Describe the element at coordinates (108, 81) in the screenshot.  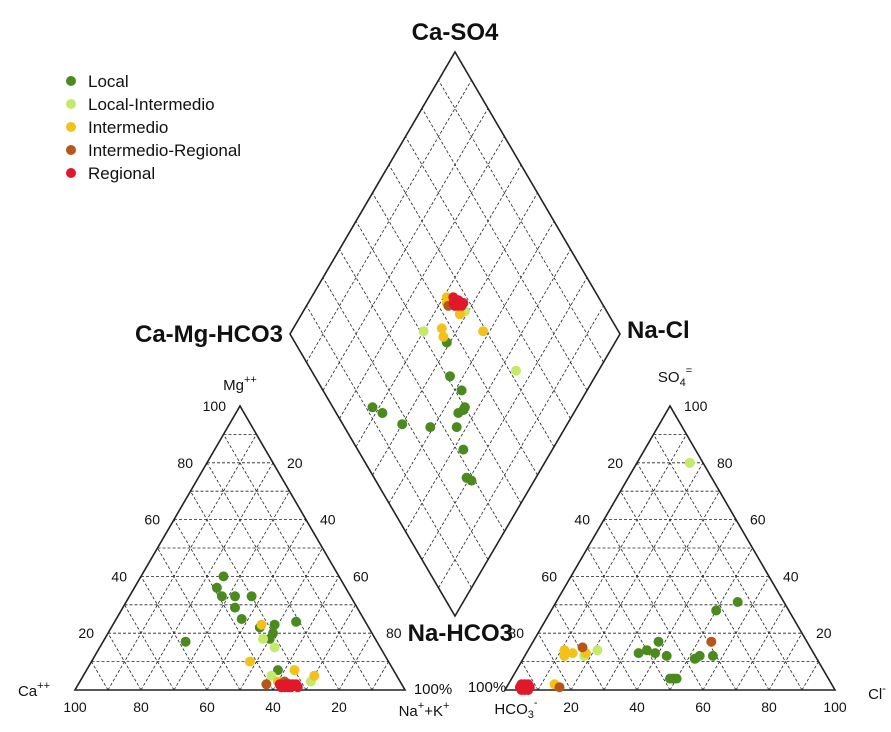
I see `legend-label-local: Local` at that location.